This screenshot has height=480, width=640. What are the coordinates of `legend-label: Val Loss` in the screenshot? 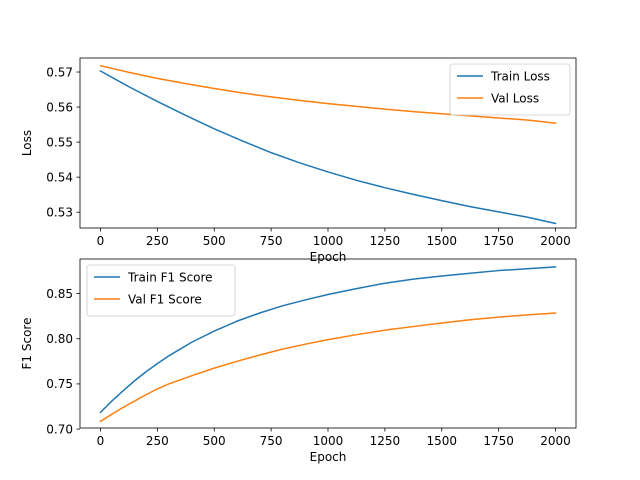 It's located at (515, 98).